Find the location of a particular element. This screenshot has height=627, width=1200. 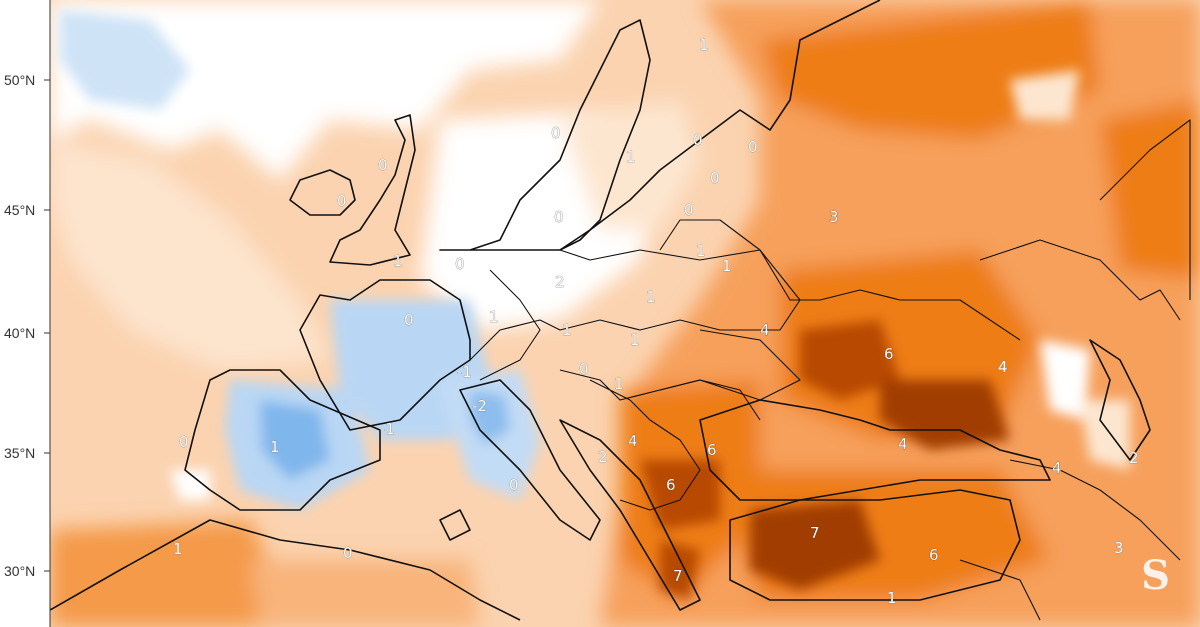

watermark-logo: S is located at coordinates (1155, 575).